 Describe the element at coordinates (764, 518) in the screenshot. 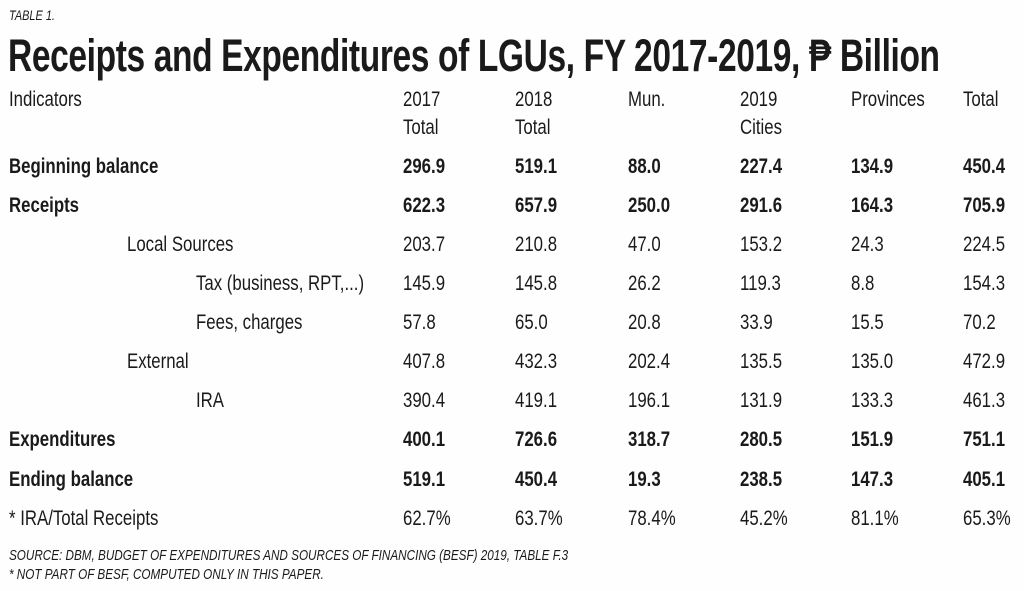

I see `table-cell: 45.2%` at that location.